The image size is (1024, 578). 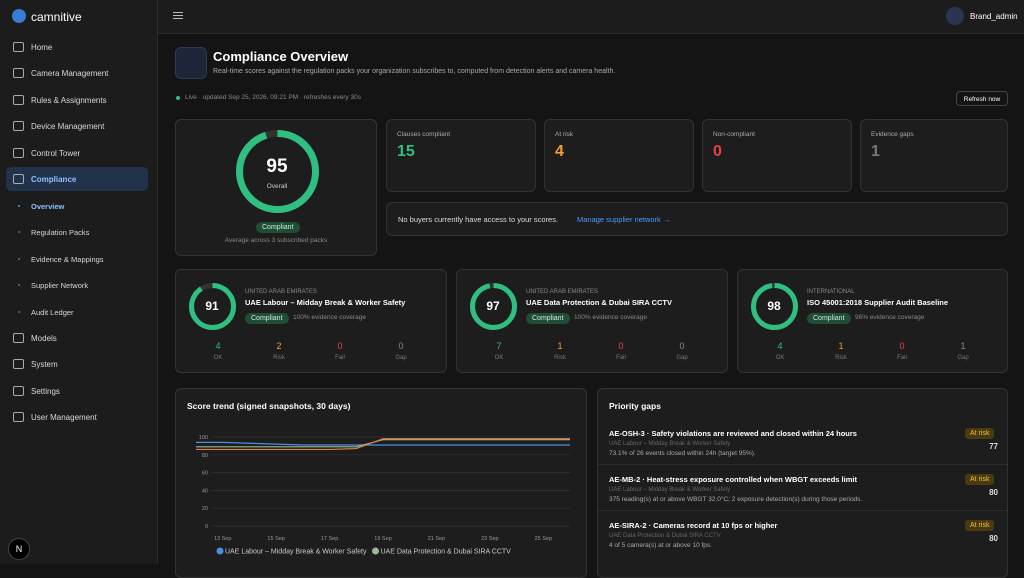 I want to click on pack-count: 4, so click(x=780, y=346).